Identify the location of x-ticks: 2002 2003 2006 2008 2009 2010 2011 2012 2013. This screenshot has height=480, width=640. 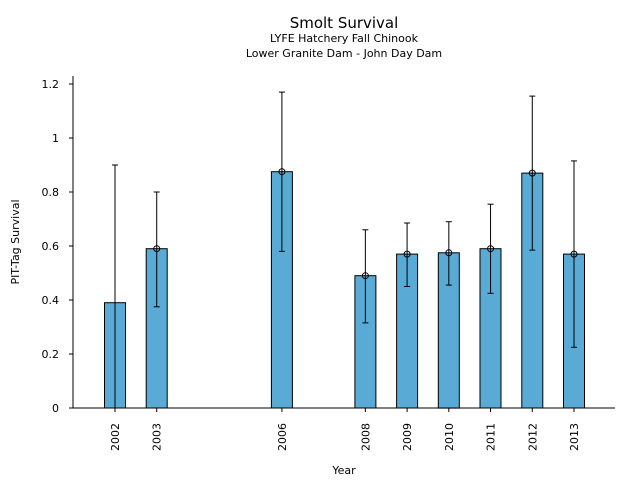
(345, 429).